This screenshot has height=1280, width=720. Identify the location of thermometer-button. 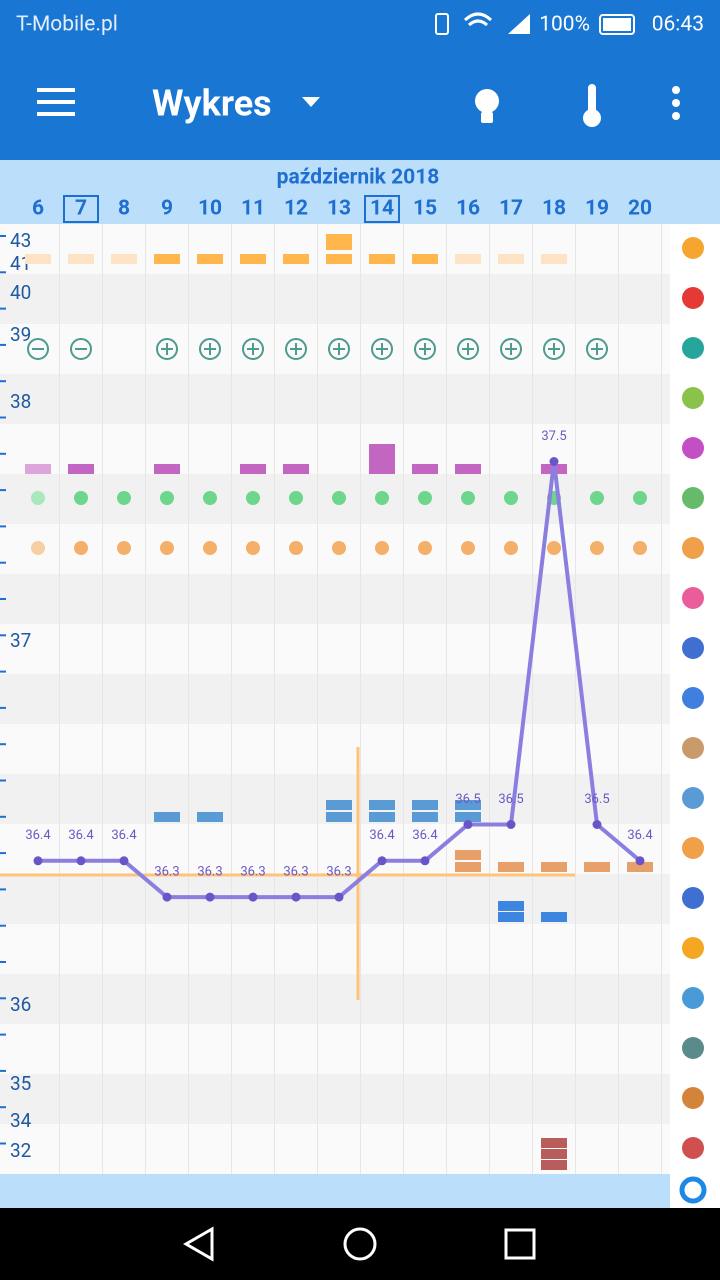
(592, 105).